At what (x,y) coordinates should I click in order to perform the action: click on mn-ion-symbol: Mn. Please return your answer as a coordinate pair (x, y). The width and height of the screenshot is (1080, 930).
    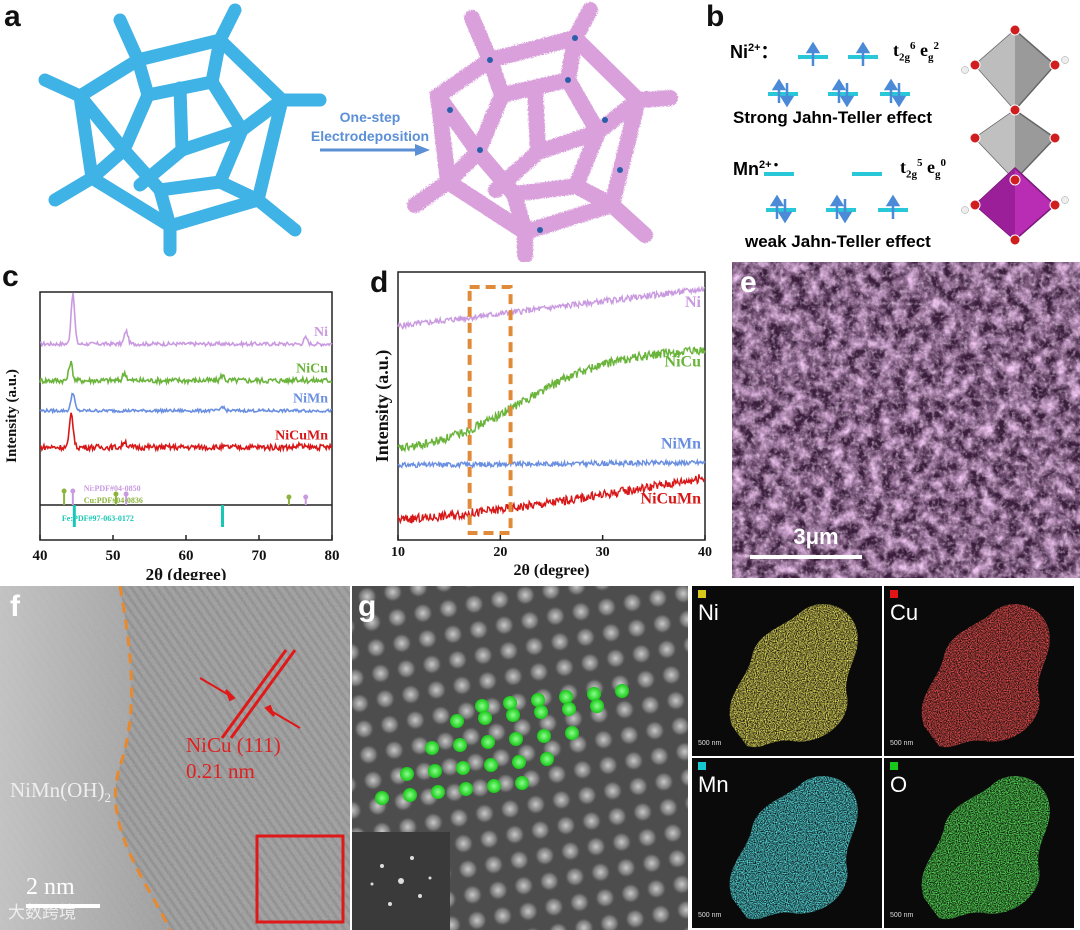
    Looking at the image, I should click on (746, 169).